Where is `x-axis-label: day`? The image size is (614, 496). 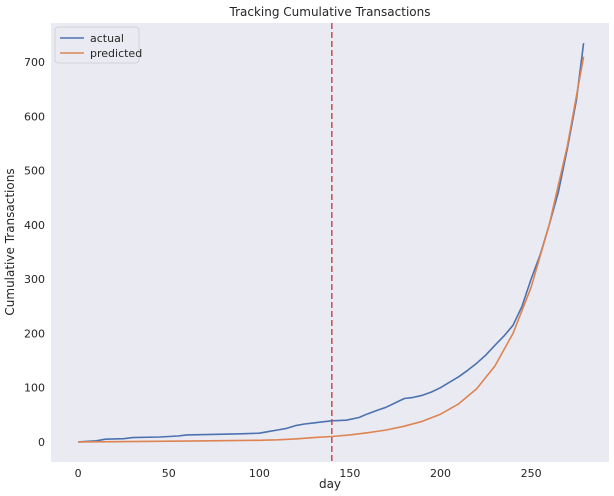
x-axis-label: day is located at coordinates (330, 484).